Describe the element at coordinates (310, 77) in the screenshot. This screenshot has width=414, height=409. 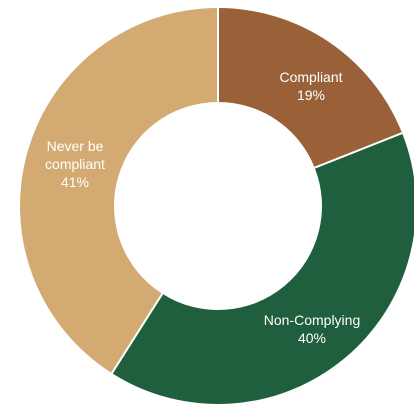
I see `donut-label-0-line-0: Compliant` at that location.